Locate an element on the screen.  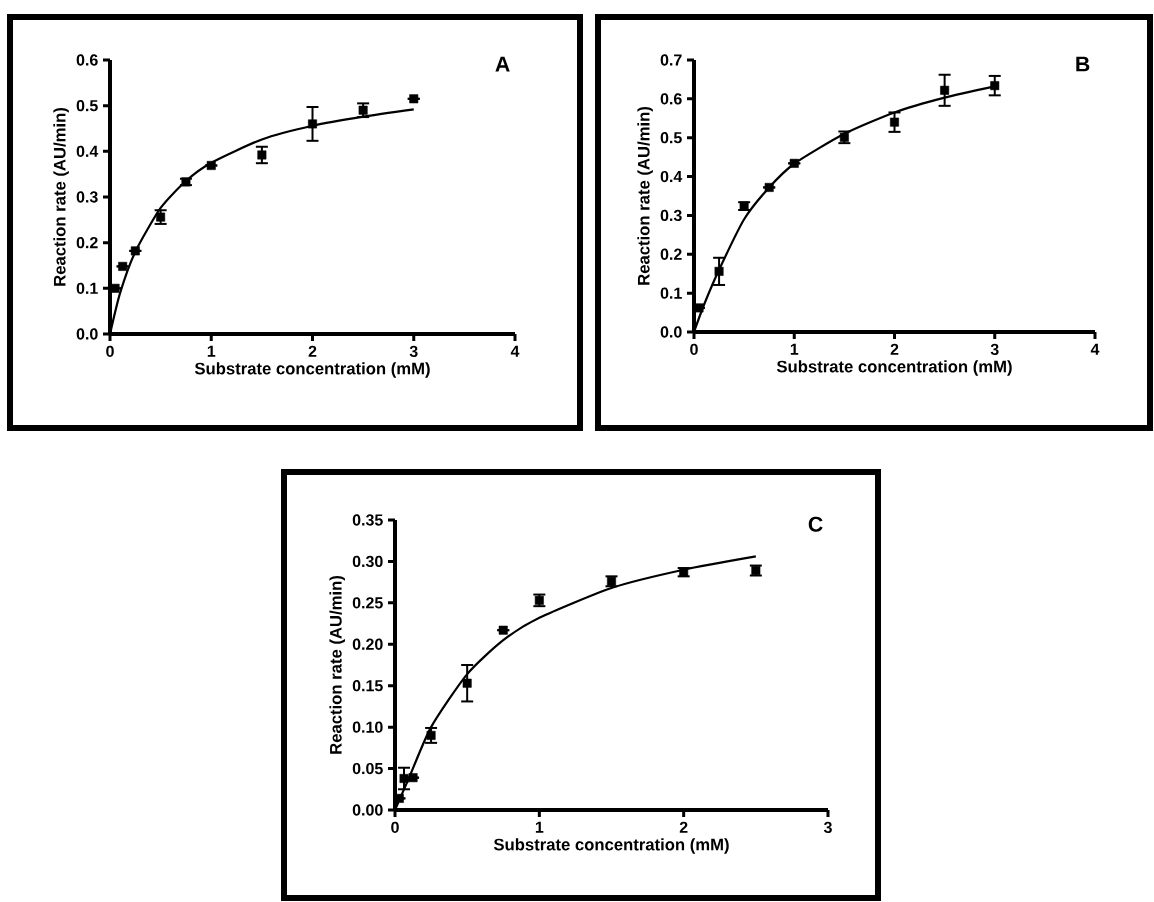
chart-title: B is located at coordinates (1083, 64).